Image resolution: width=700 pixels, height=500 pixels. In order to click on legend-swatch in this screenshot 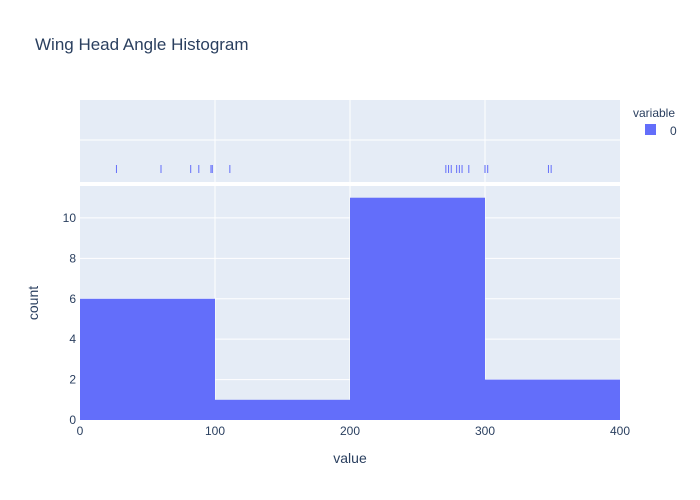, I will do `click(650, 129)`.